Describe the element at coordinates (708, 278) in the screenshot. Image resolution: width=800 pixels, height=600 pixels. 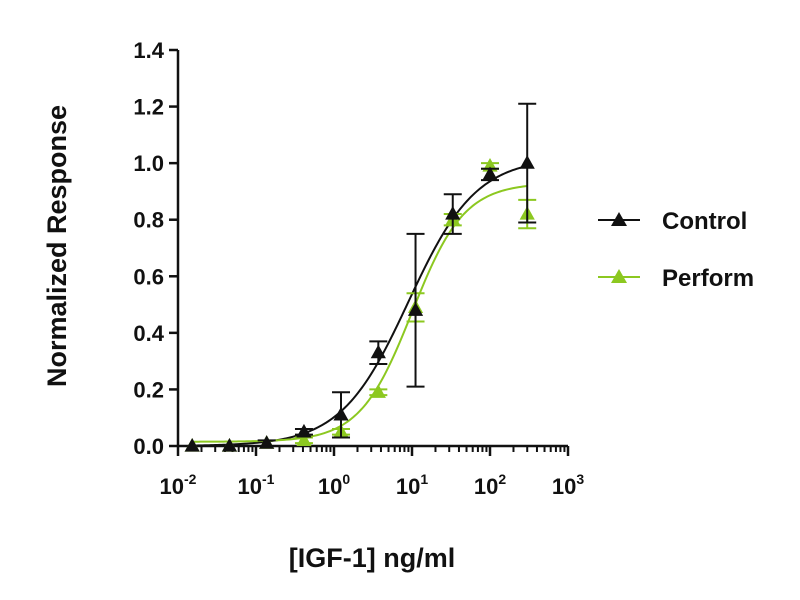
I see `legend-label: Perform` at that location.